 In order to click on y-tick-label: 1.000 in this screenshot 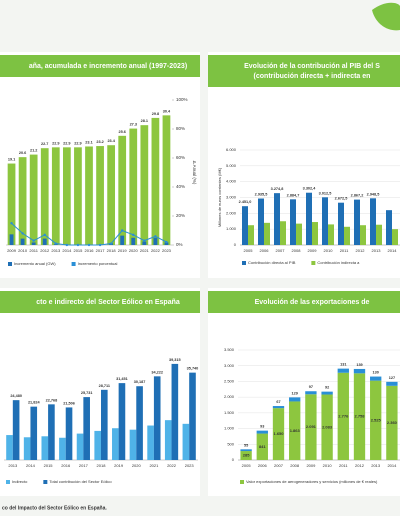, I will do `click(229, 428)`.